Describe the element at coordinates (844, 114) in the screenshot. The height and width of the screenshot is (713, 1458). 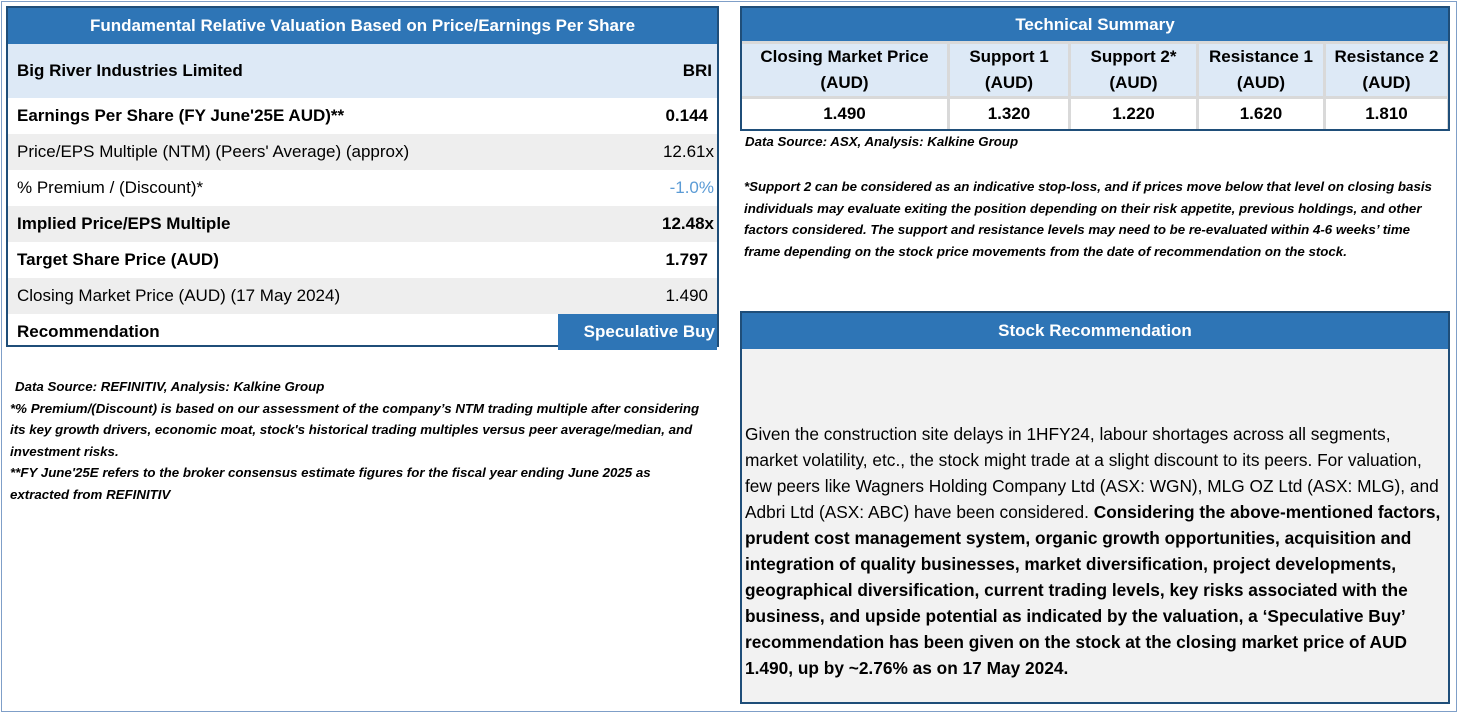
I see `tech-value: 1.490` at that location.